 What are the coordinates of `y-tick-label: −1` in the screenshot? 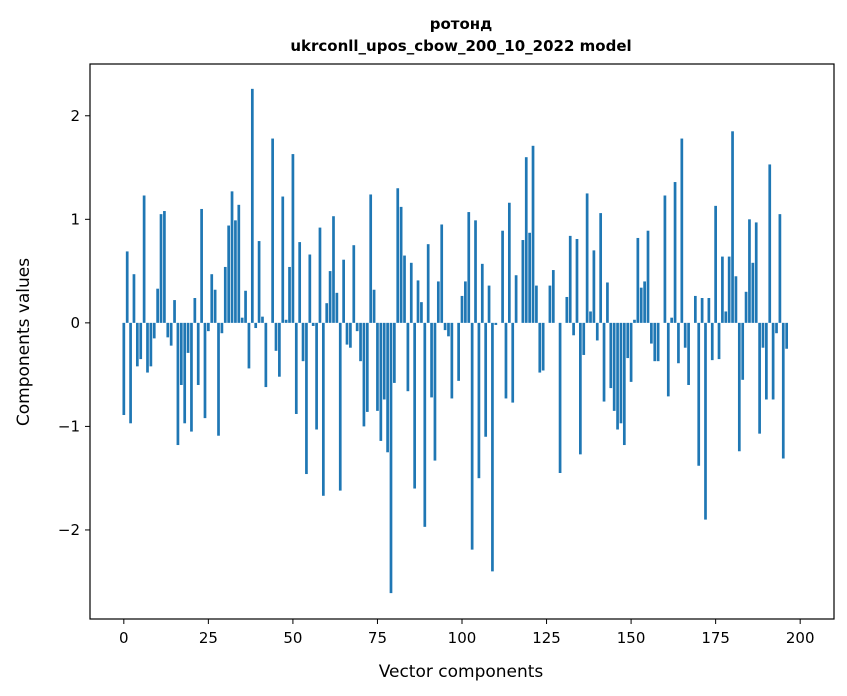 It's located at (69, 426).